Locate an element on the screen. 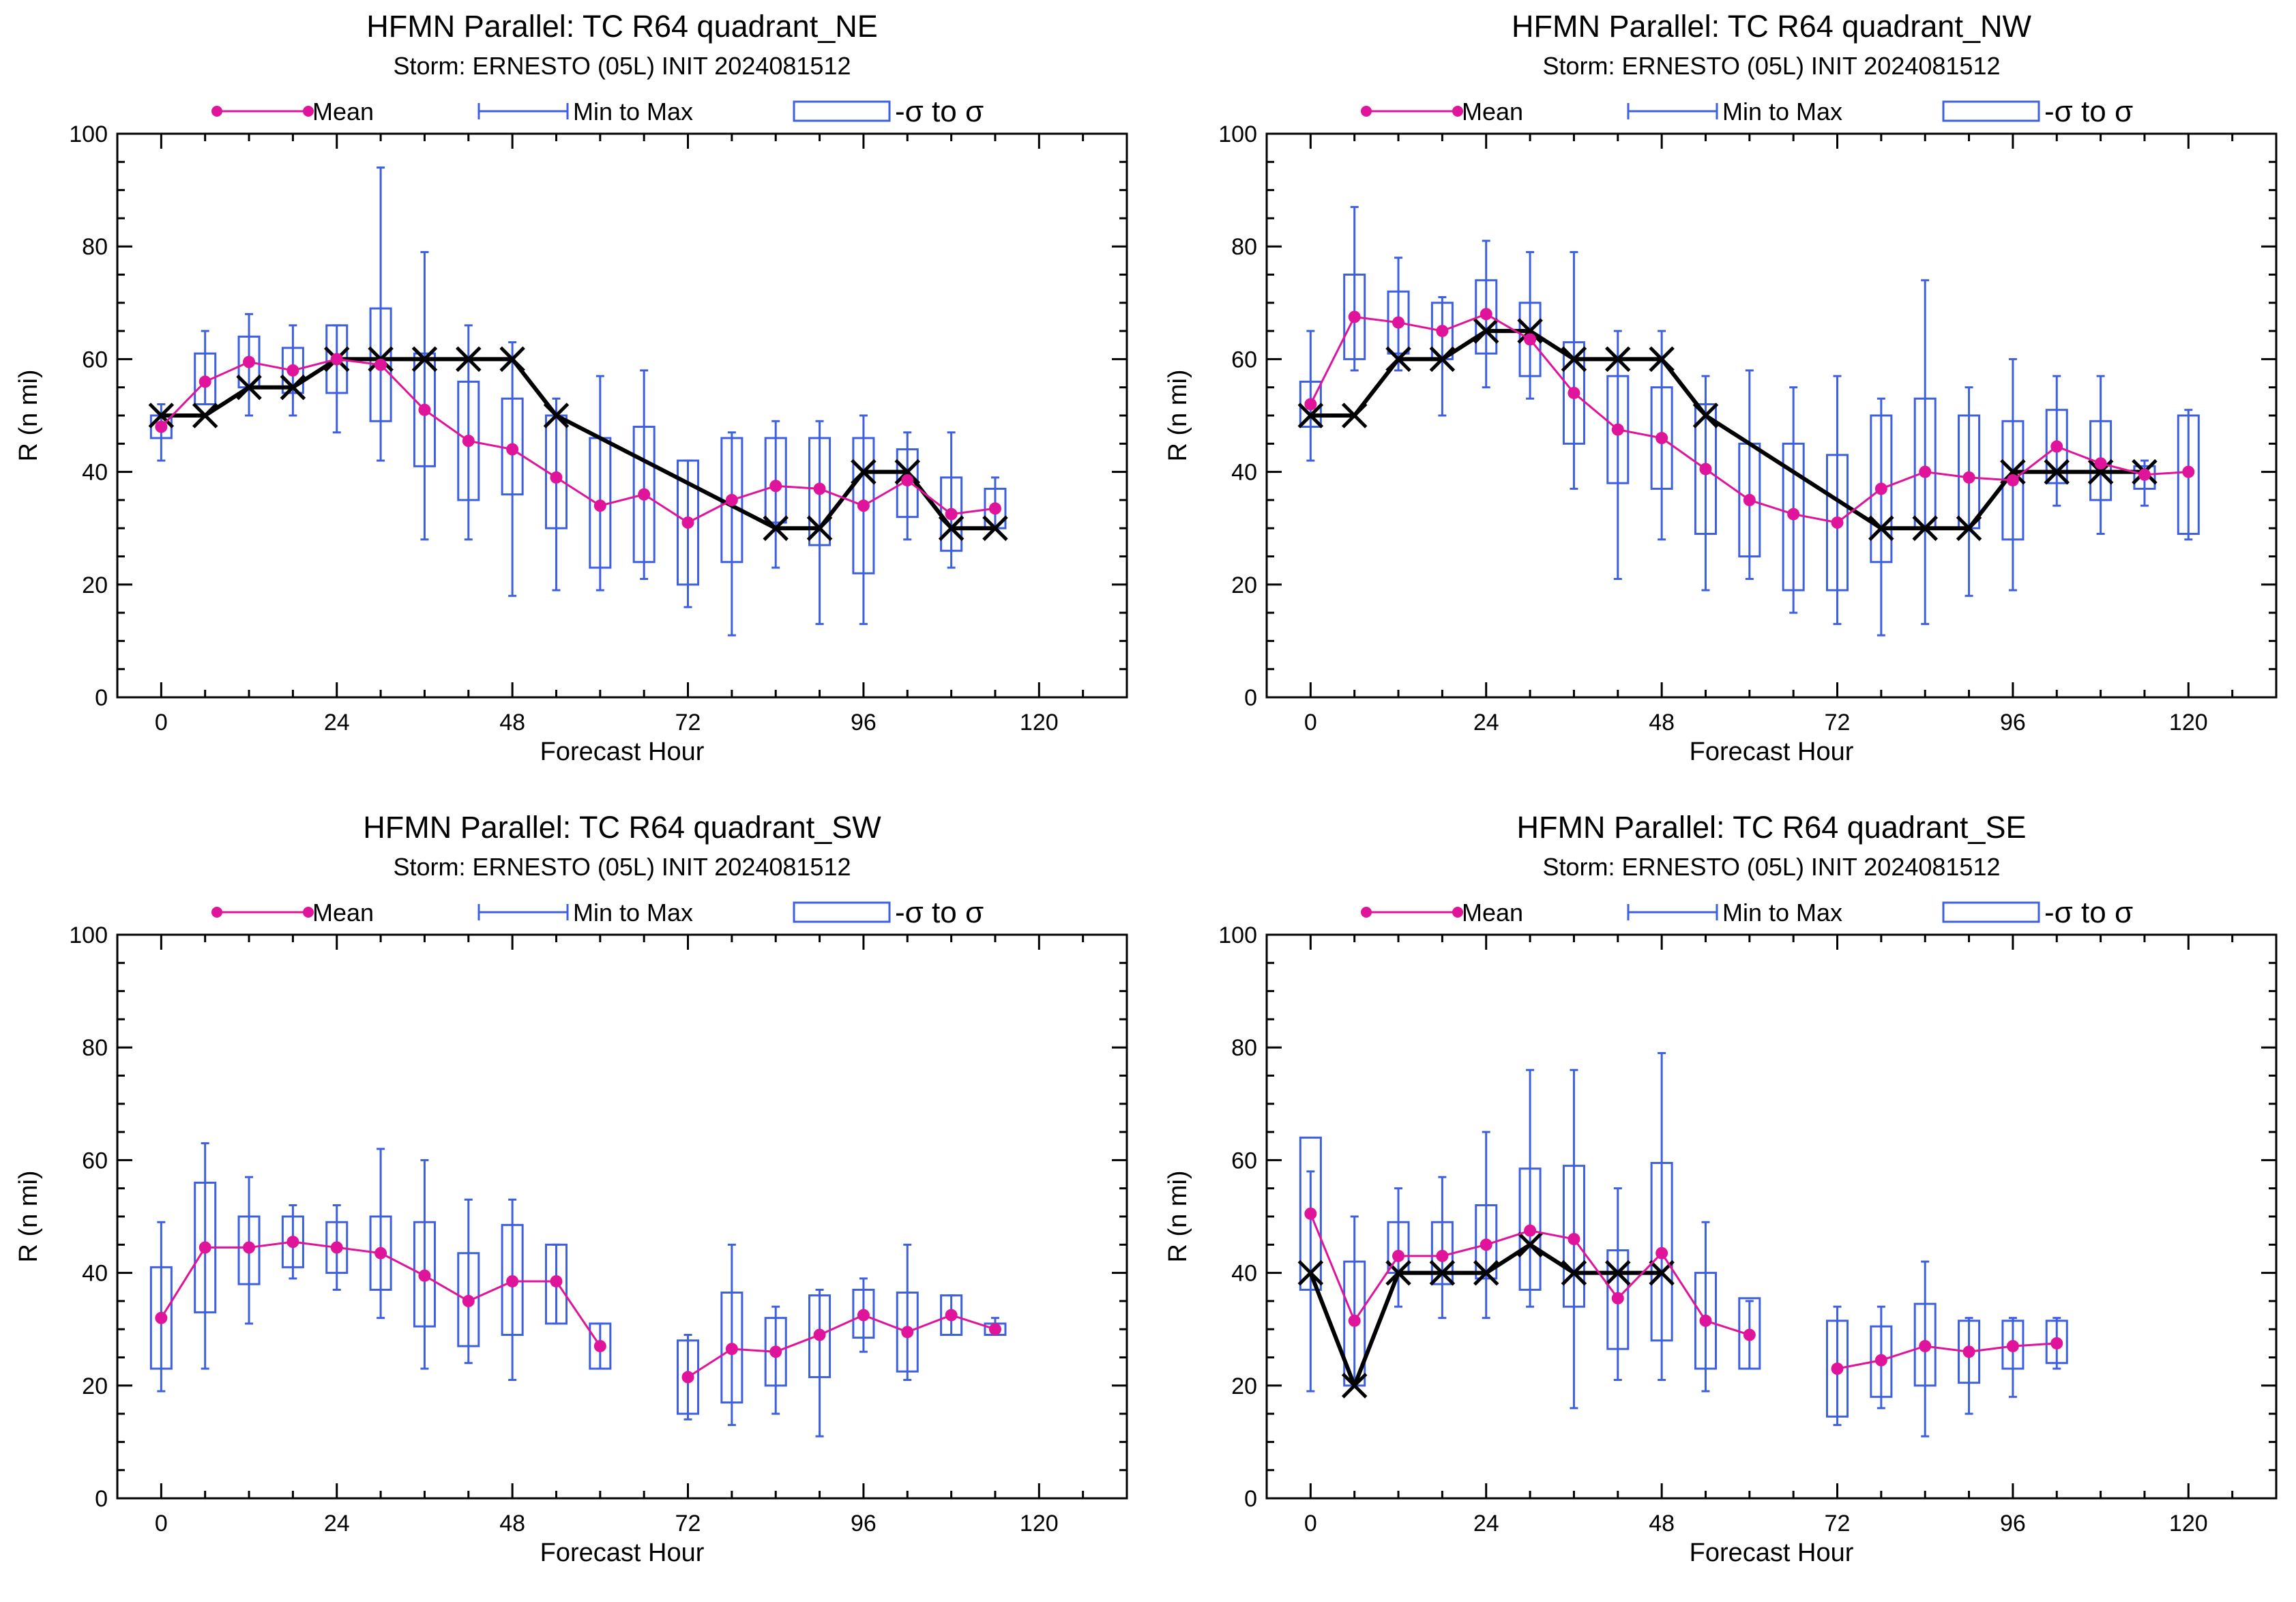 This screenshot has height=1602, width=2296. best-track-line is located at coordinates (1728, 430).